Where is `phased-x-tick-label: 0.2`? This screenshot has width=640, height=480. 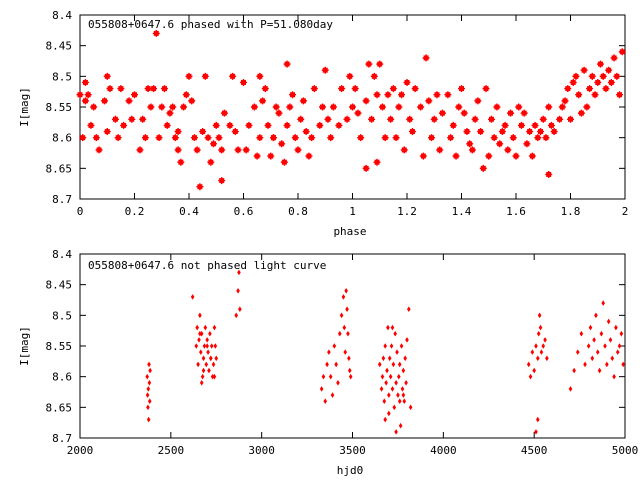
phased-x-tick-label: 0.2 is located at coordinates (135, 211).